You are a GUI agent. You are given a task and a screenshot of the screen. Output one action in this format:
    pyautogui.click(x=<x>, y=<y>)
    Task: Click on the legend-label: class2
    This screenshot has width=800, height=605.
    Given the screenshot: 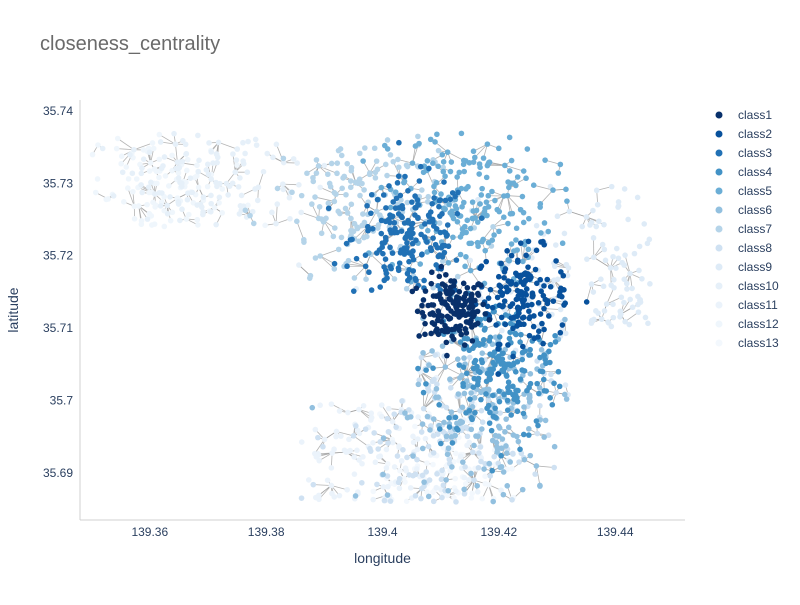 What is the action you would take?
    pyautogui.click(x=755, y=134)
    